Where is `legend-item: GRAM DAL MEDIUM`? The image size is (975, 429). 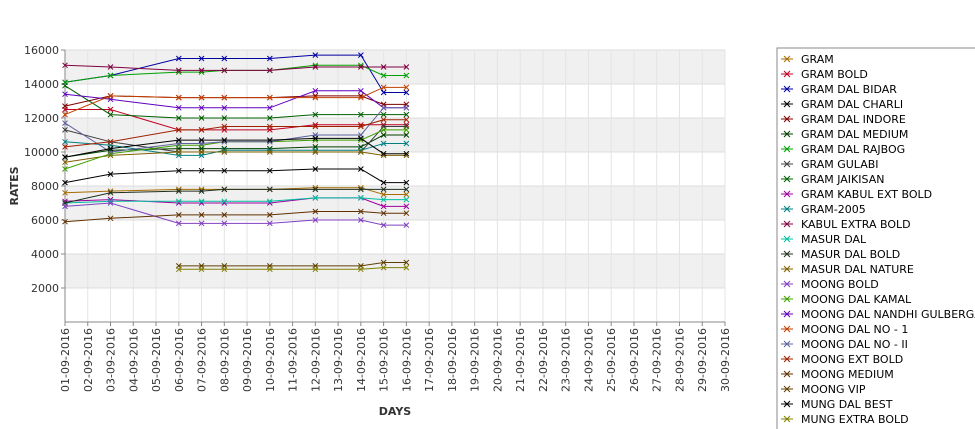
legend-item: GRAM DAL MEDIUM is located at coordinates (844, 134).